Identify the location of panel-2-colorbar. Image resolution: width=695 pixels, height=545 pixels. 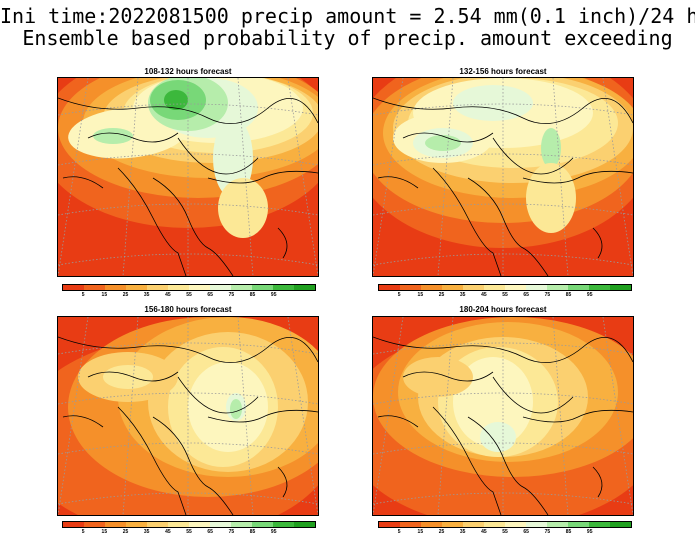
(505, 287).